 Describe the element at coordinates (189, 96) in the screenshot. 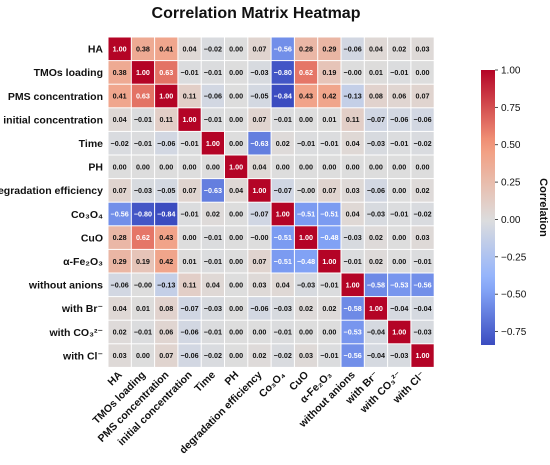

I see `heatmap-cell: 0.11` at that location.